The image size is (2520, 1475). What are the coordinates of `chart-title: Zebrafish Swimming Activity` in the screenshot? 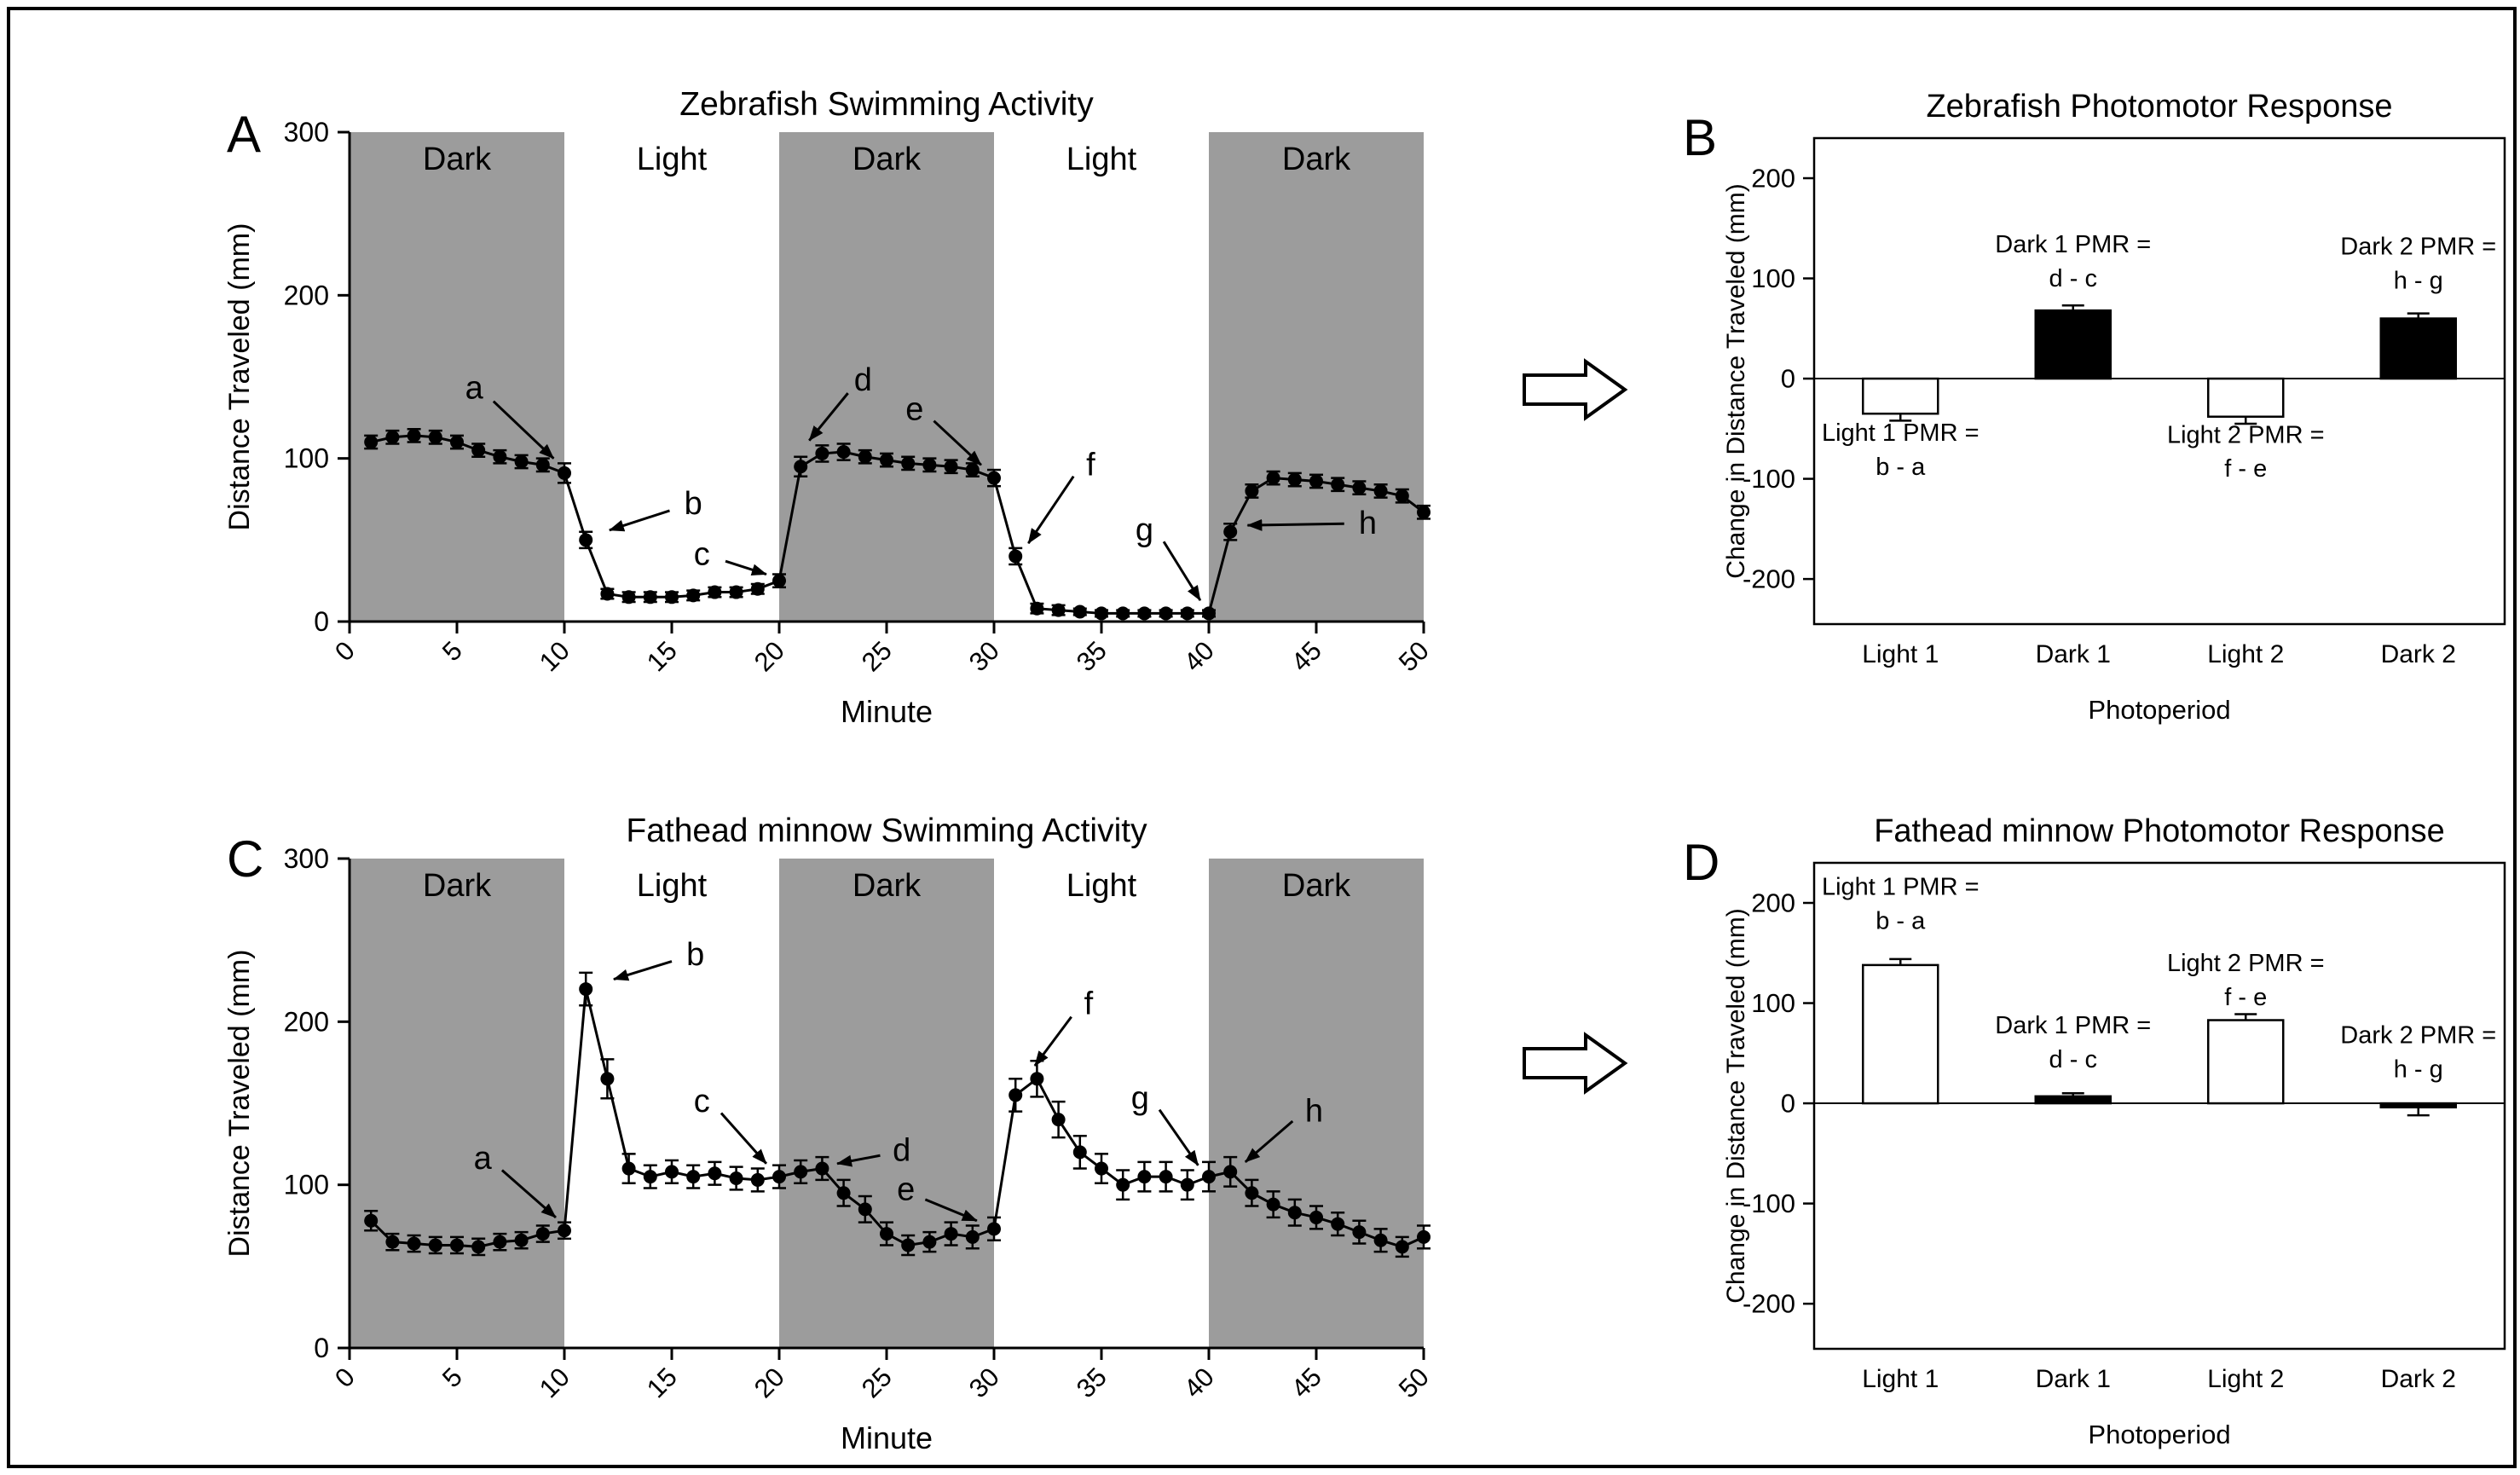 It's located at (886, 104).